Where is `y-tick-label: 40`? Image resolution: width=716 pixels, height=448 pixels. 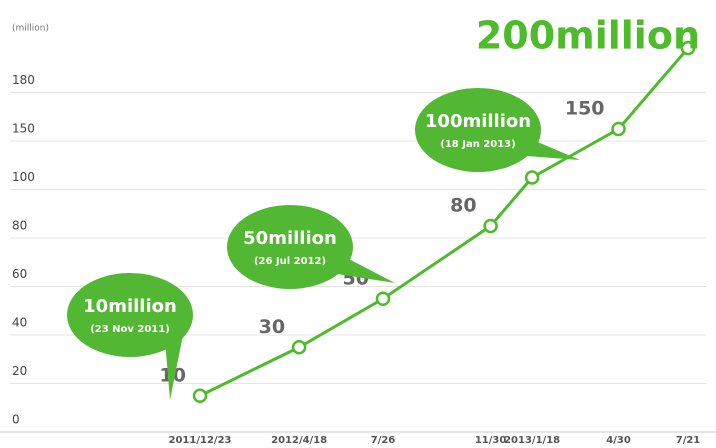 y-tick-label: 40 is located at coordinates (19, 323).